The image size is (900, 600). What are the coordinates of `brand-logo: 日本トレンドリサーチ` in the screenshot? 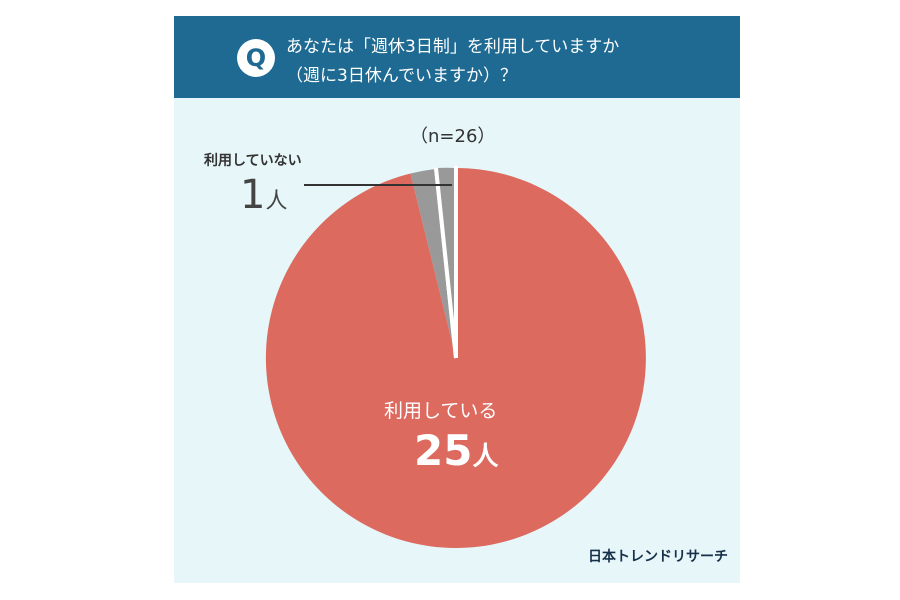 It's located at (658, 557).